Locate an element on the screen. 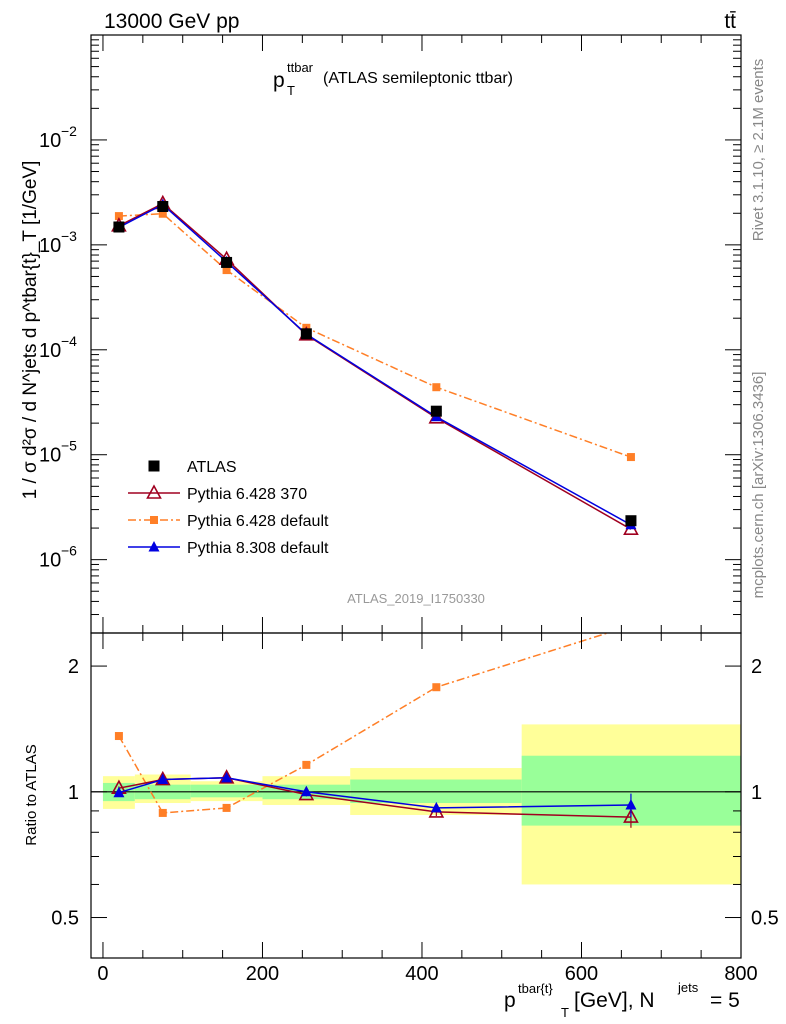 The height and width of the screenshot is (1024, 786). ratio-band-green is located at coordinates (226, 791).